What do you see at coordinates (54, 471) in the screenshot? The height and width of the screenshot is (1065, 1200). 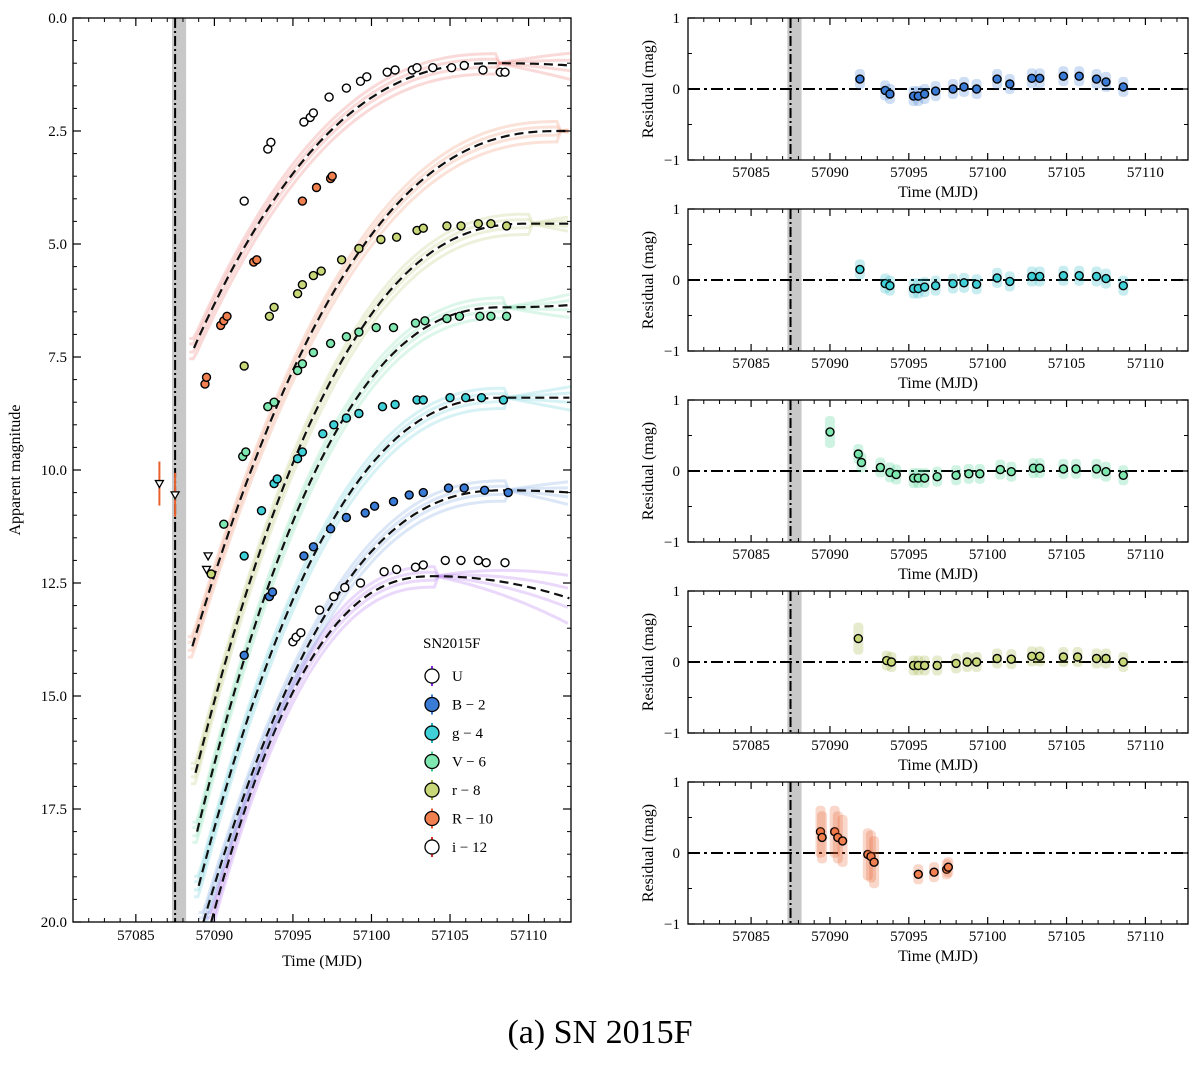 I see `main-ytick-label: 10.0` at bounding box center [54, 471].